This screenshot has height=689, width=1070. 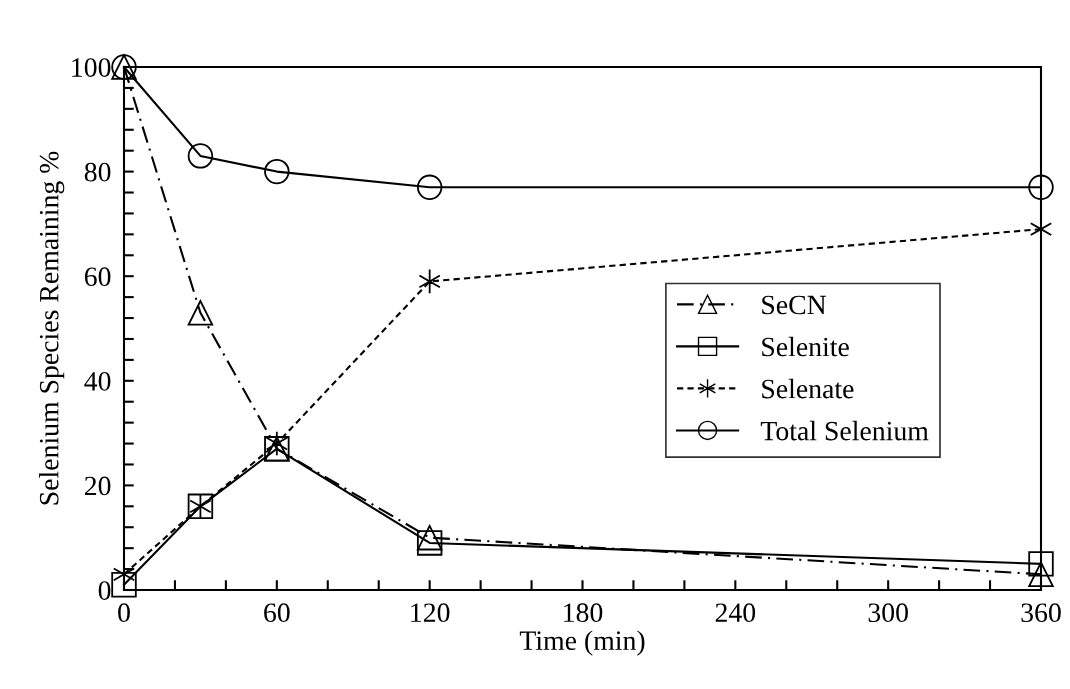 I want to click on legend-label: Selenite, so click(x=805, y=346).